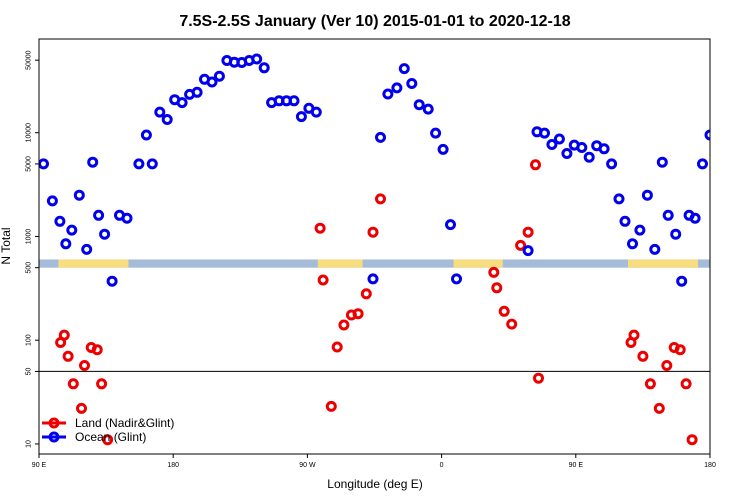 This screenshot has width=750, height=500. I want to click on x-tick-label-5: 180, so click(710, 465).